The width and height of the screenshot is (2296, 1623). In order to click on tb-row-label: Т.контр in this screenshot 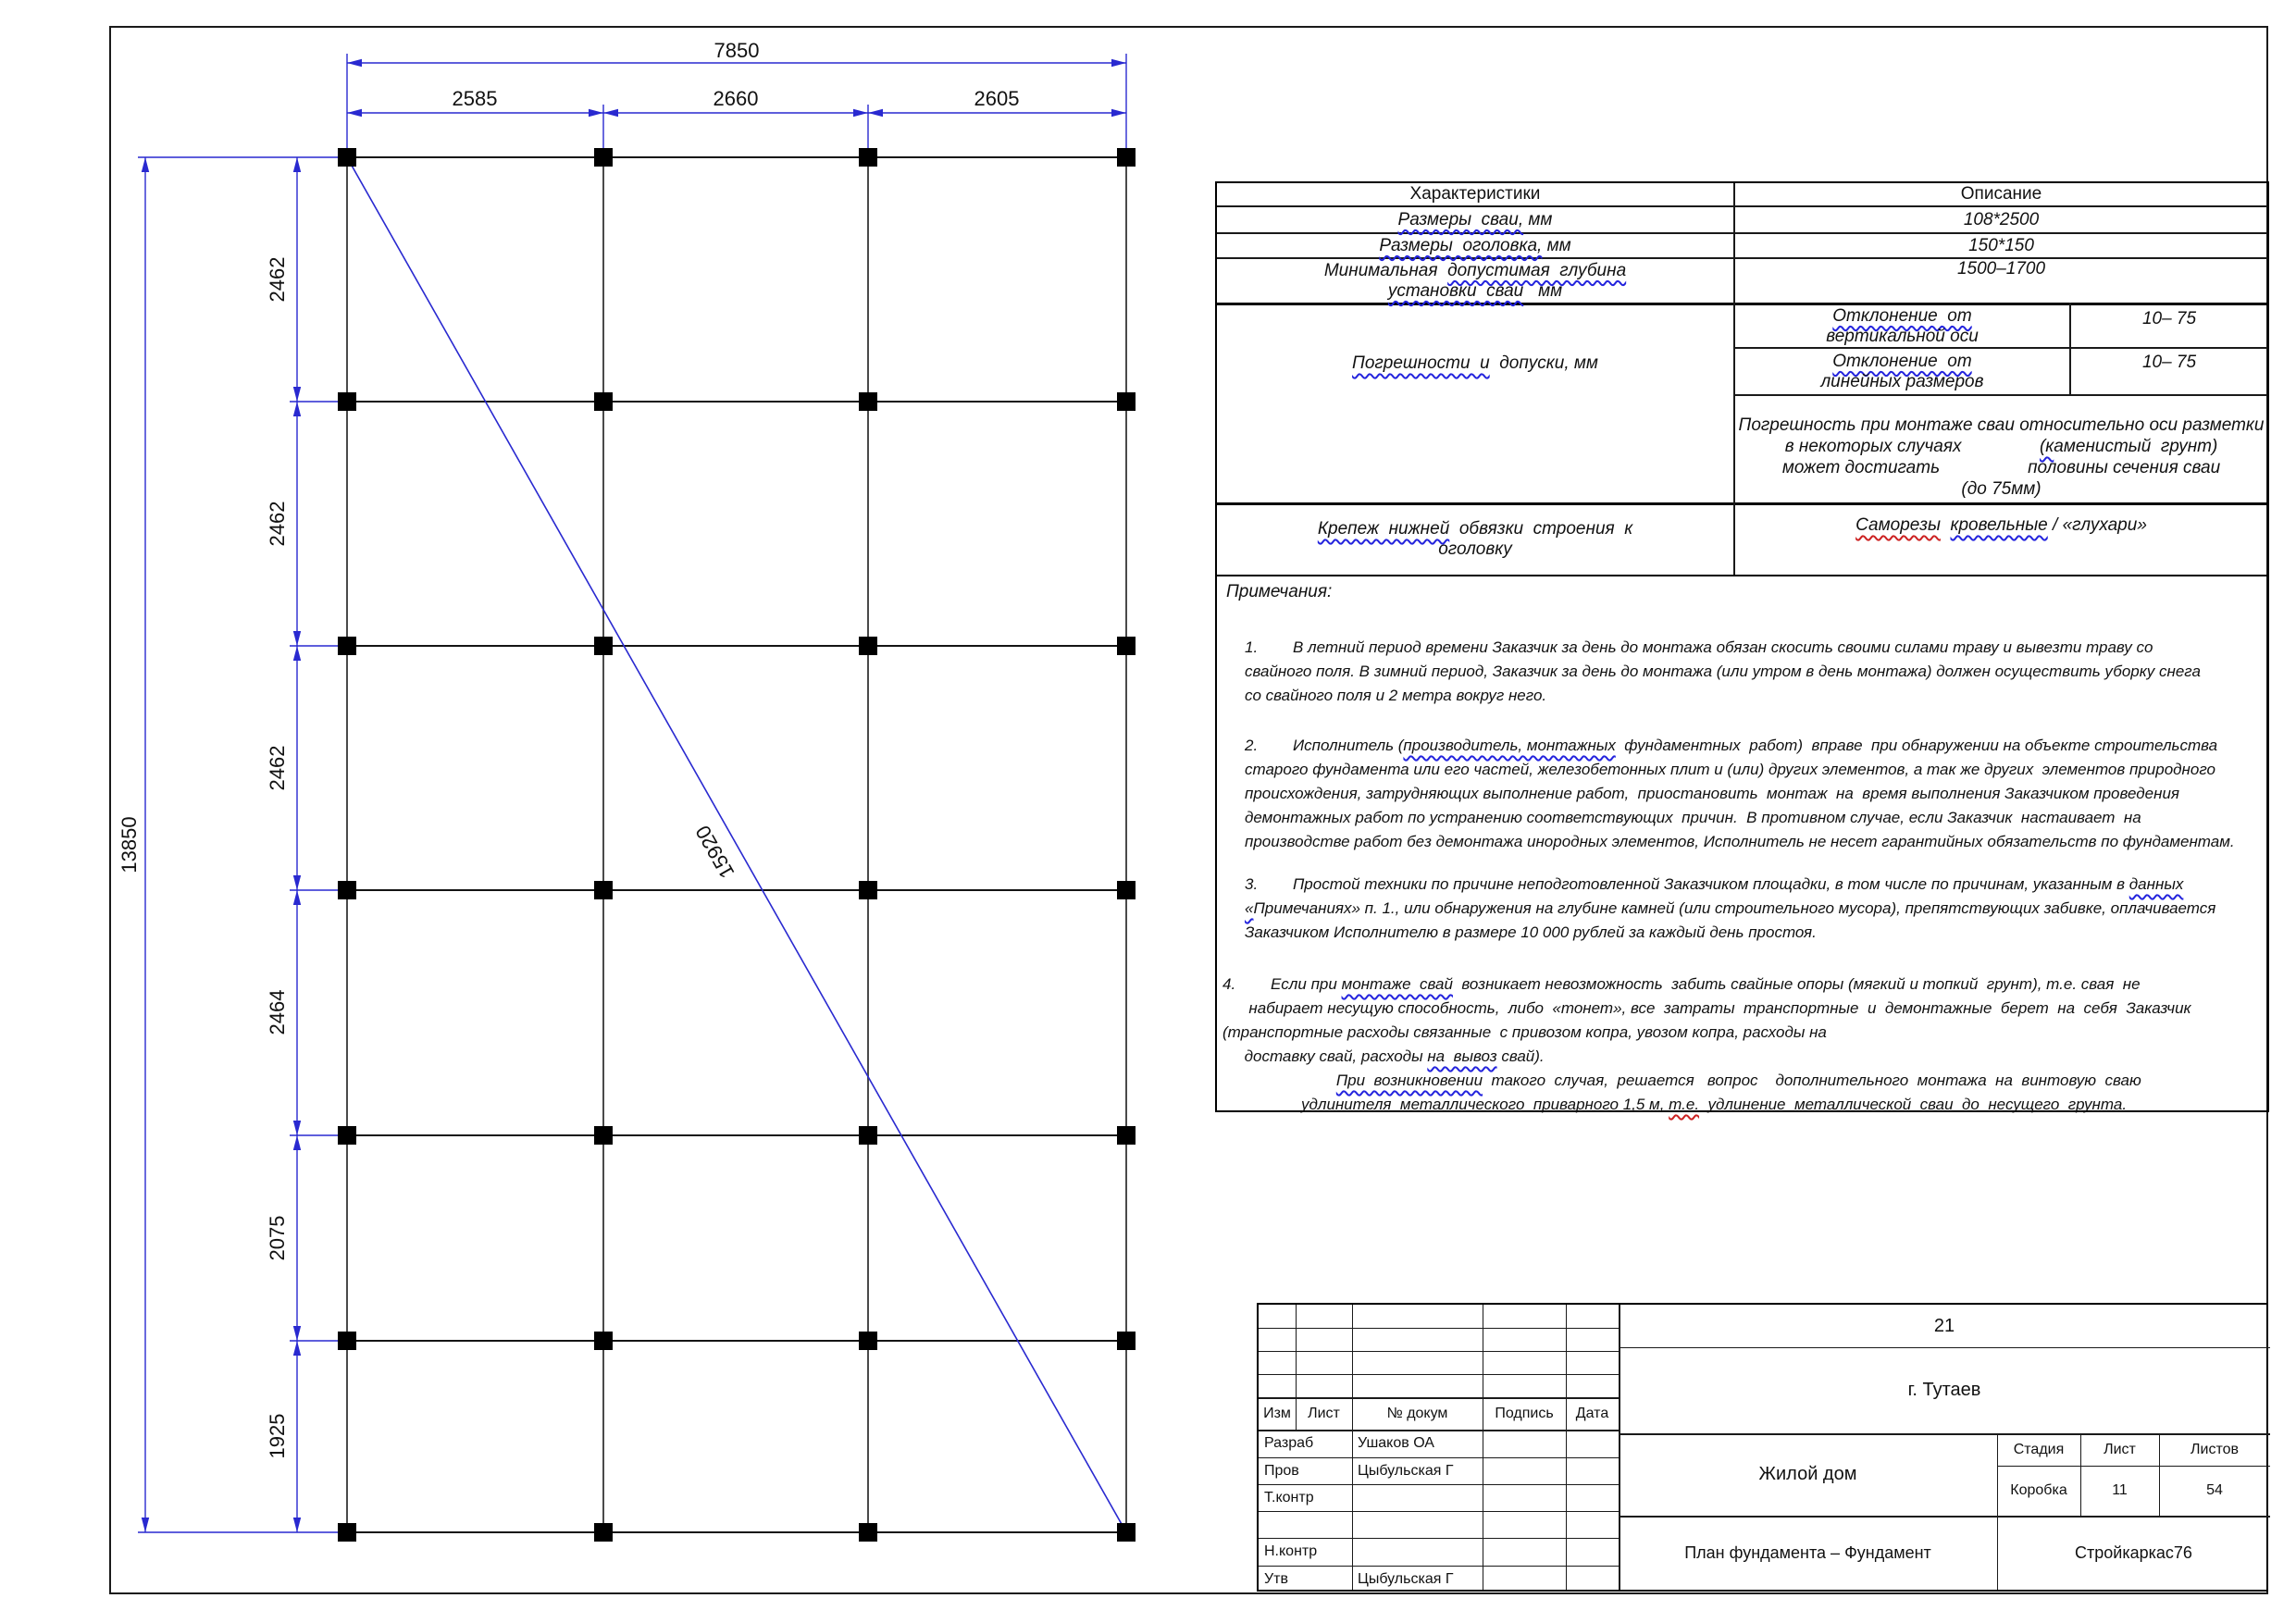, I will do `click(1289, 1497)`.